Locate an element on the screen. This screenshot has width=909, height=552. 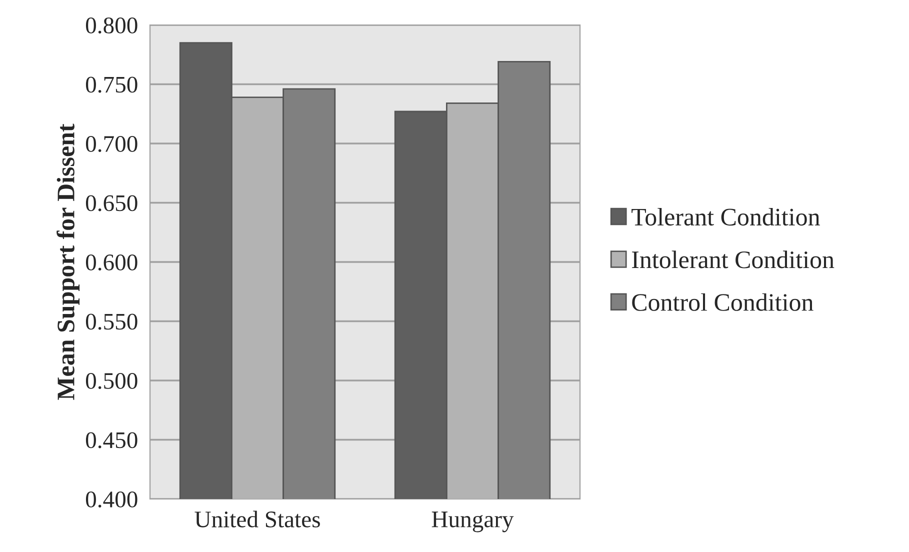
x-tick-label: Hungary is located at coordinates (473, 522).